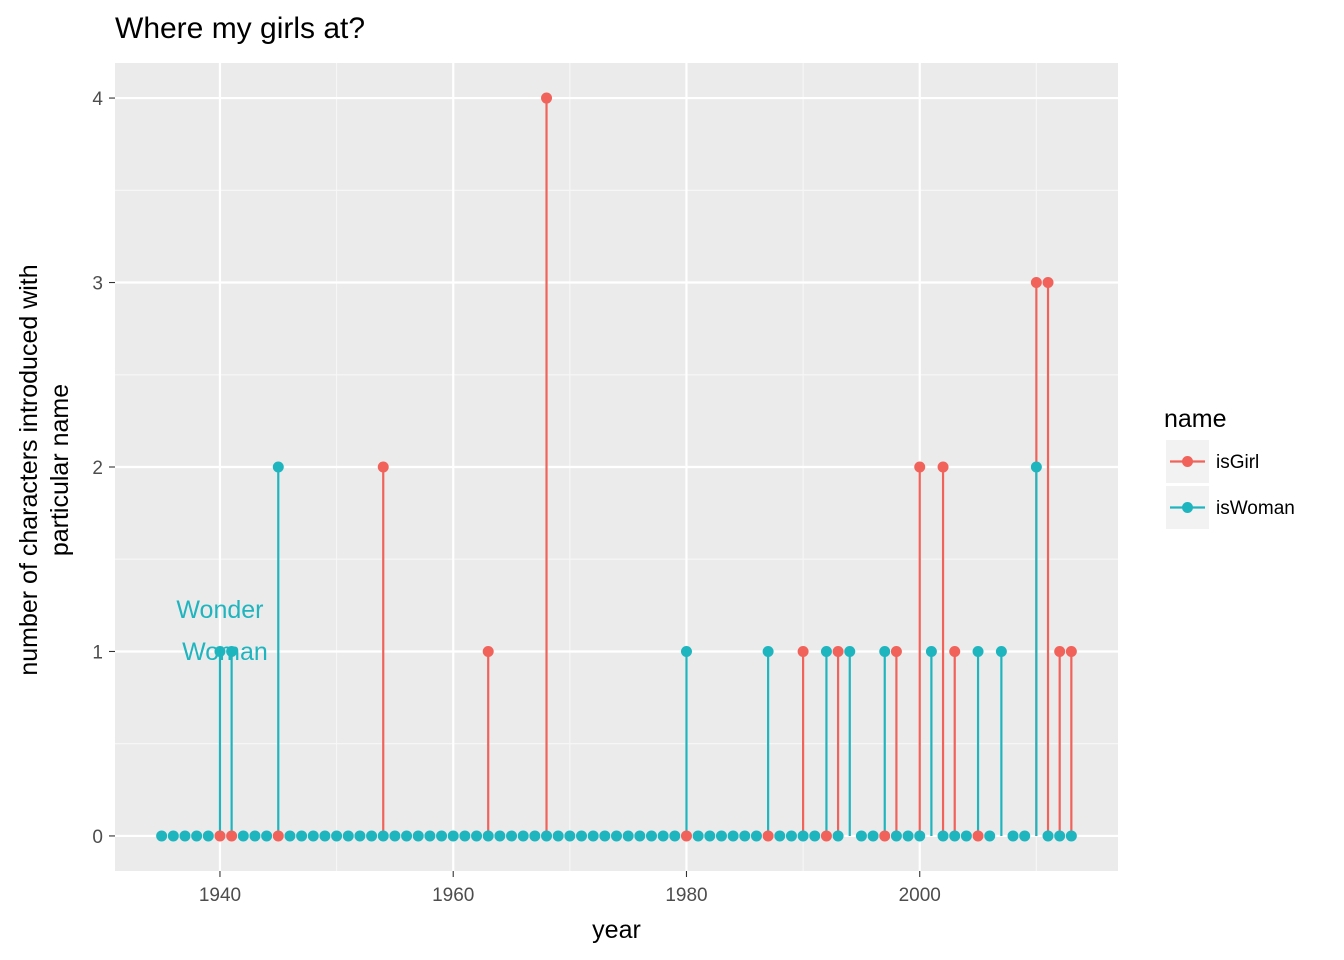 The width and height of the screenshot is (1344, 960). Describe the element at coordinates (97, 837) in the screenshot. I see `y-tick-label: 0` at that location.